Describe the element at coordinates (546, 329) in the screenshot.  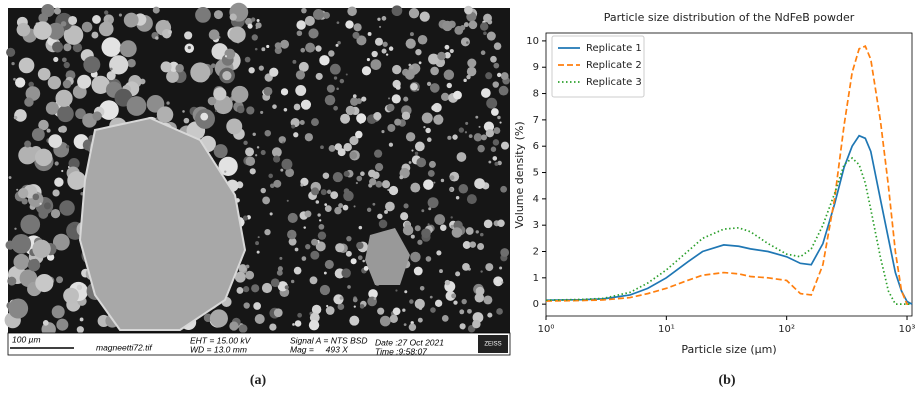
I see `x-tick-label: 10⁰` at that location.